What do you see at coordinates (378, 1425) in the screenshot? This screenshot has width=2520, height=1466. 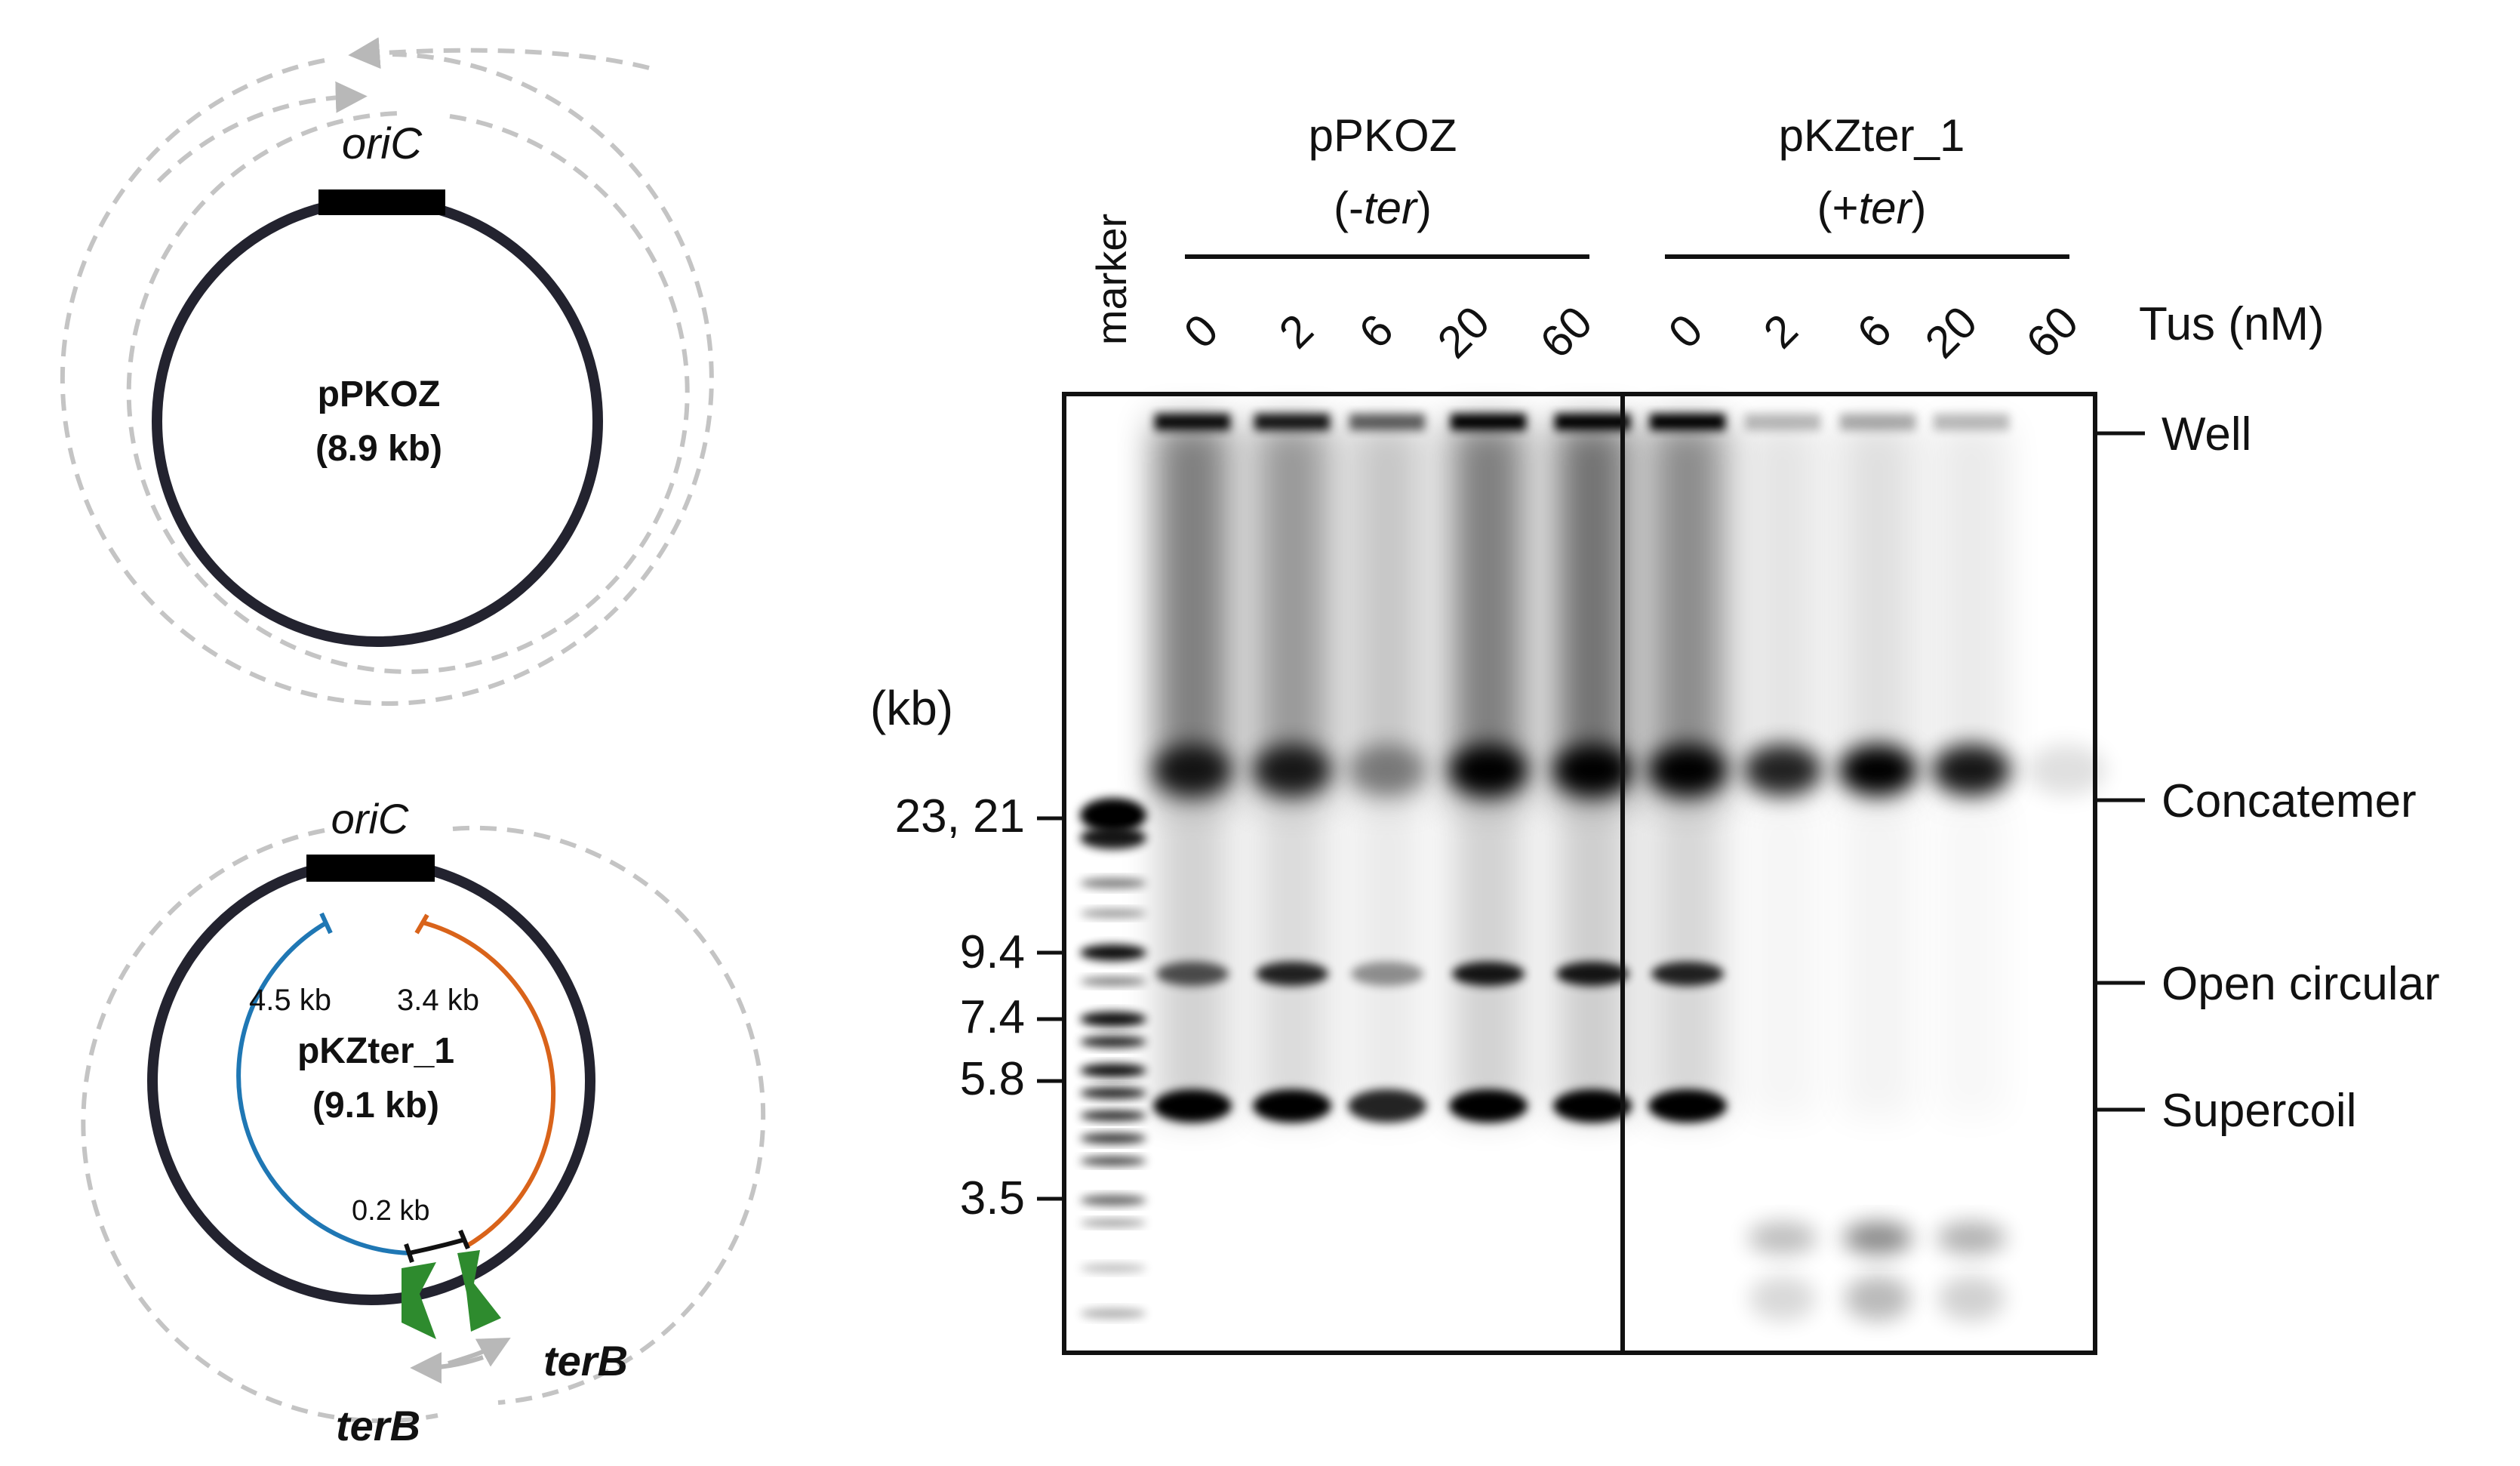 I see `ter-label: terB` at bounding box center [378, 1425].